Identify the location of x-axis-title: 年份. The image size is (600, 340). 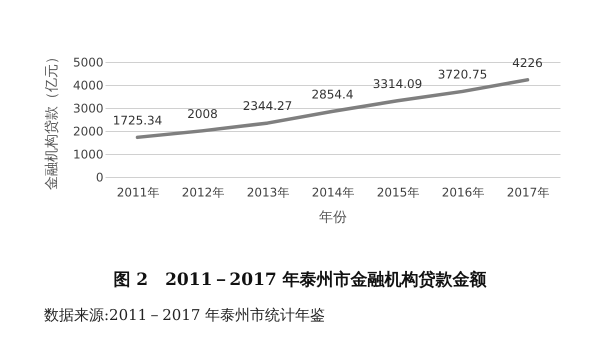
(333, 218).